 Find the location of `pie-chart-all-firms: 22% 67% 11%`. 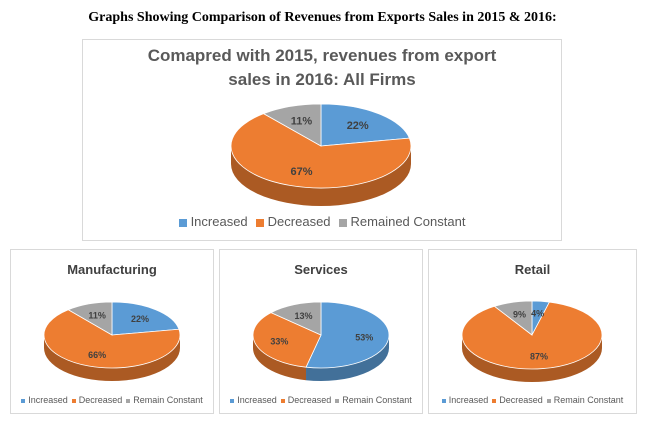

pie-chart-all-firms: 22% 67% 11% is located at coordinates (321, 154).